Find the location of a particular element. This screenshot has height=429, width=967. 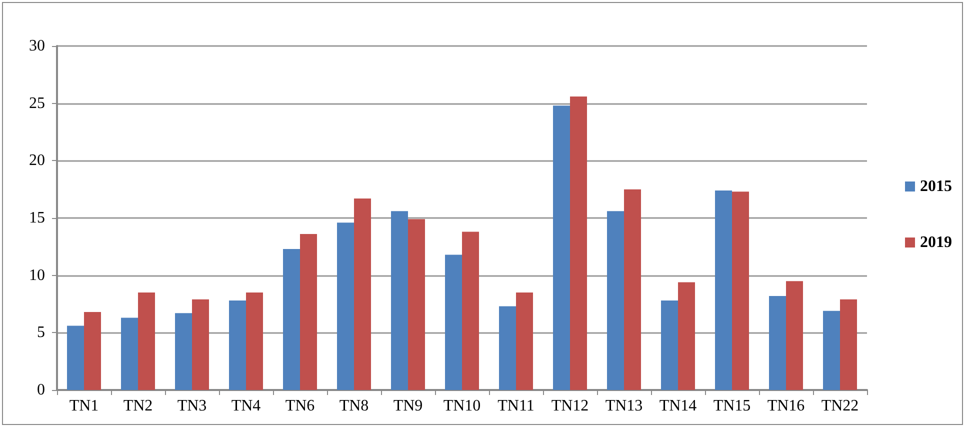

legend-label: 2019 is located at coordinates (936, 242).